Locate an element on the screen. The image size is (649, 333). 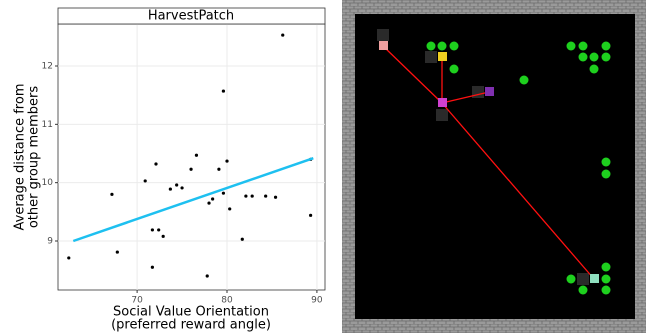
facet-title: HarvestPatch is located at coordinates (191, 16).